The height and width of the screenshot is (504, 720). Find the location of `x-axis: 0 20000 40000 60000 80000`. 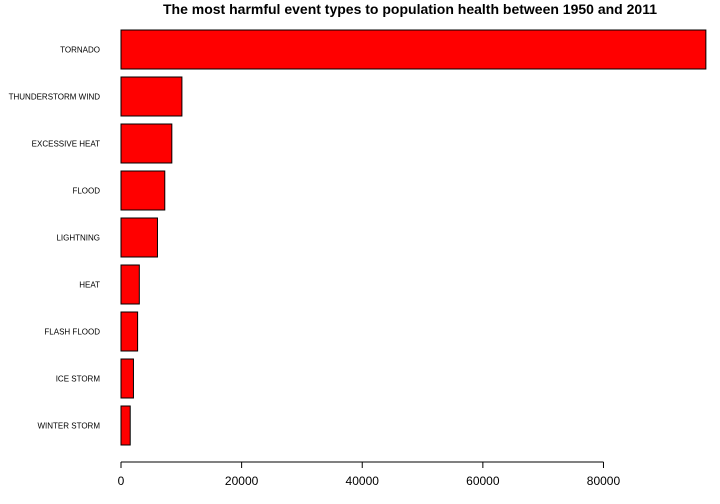

x-axis: 0 20000 40000 60000 80000 is located at coordinates (369, 474).